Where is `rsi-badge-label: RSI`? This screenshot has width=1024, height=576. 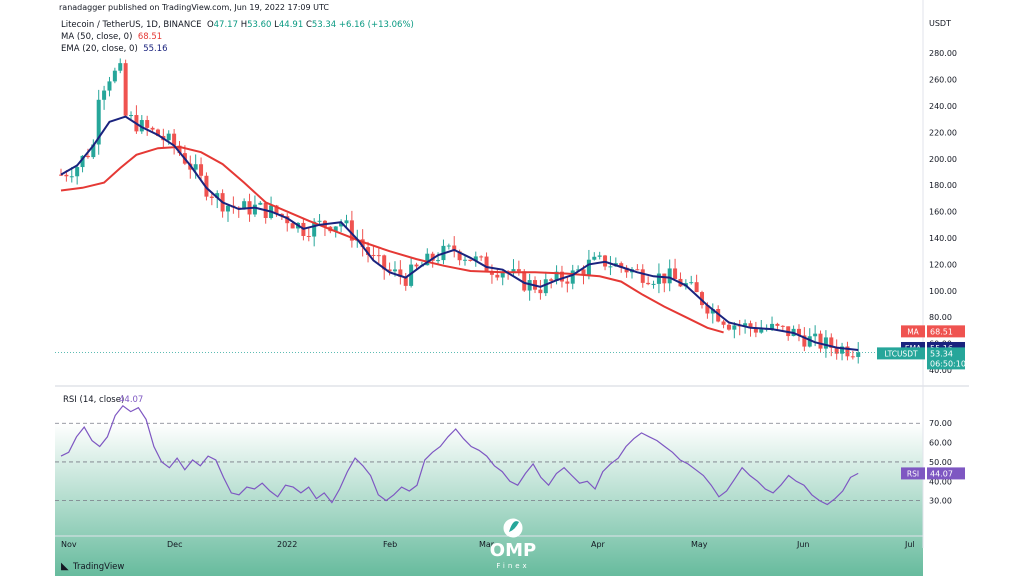 rsi-badge-label: RSI is located at coordinates (913, 473).